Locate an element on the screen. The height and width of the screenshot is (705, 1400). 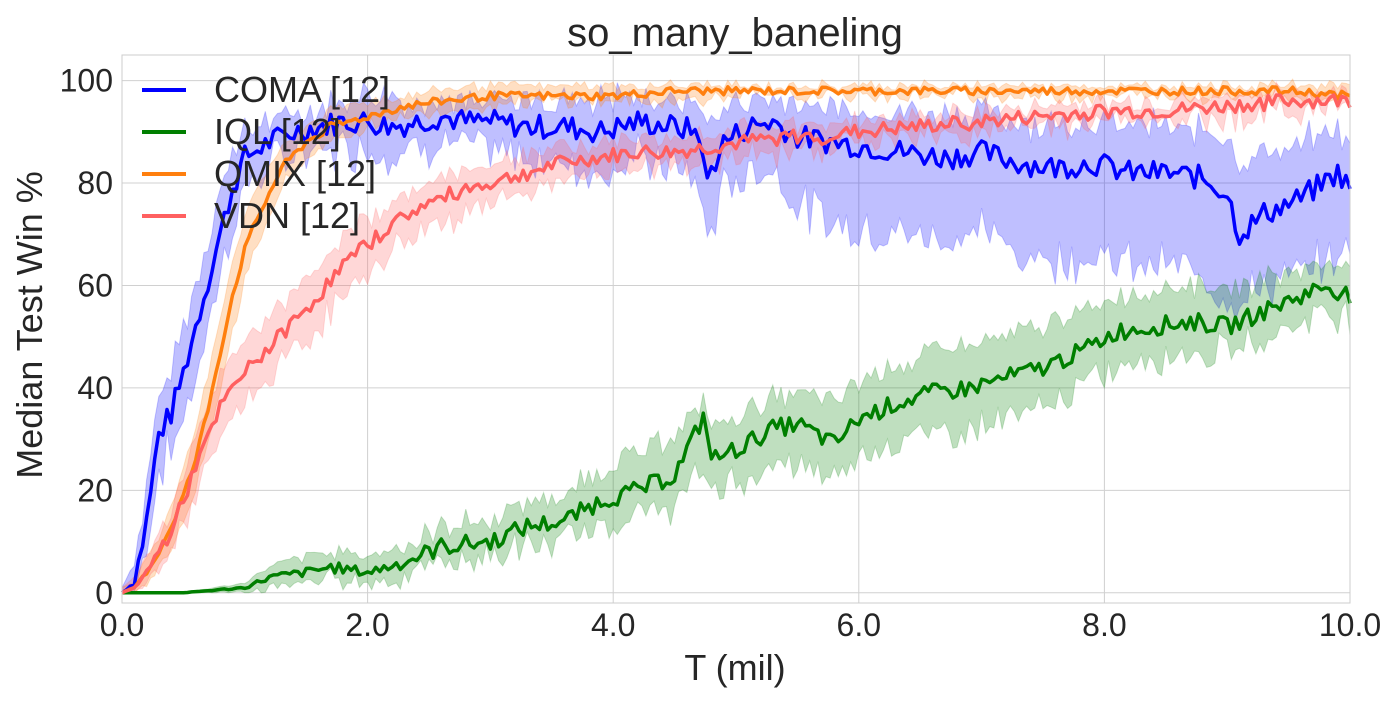
chart-title: so_many_baneling is located at coordinates (735, 33).